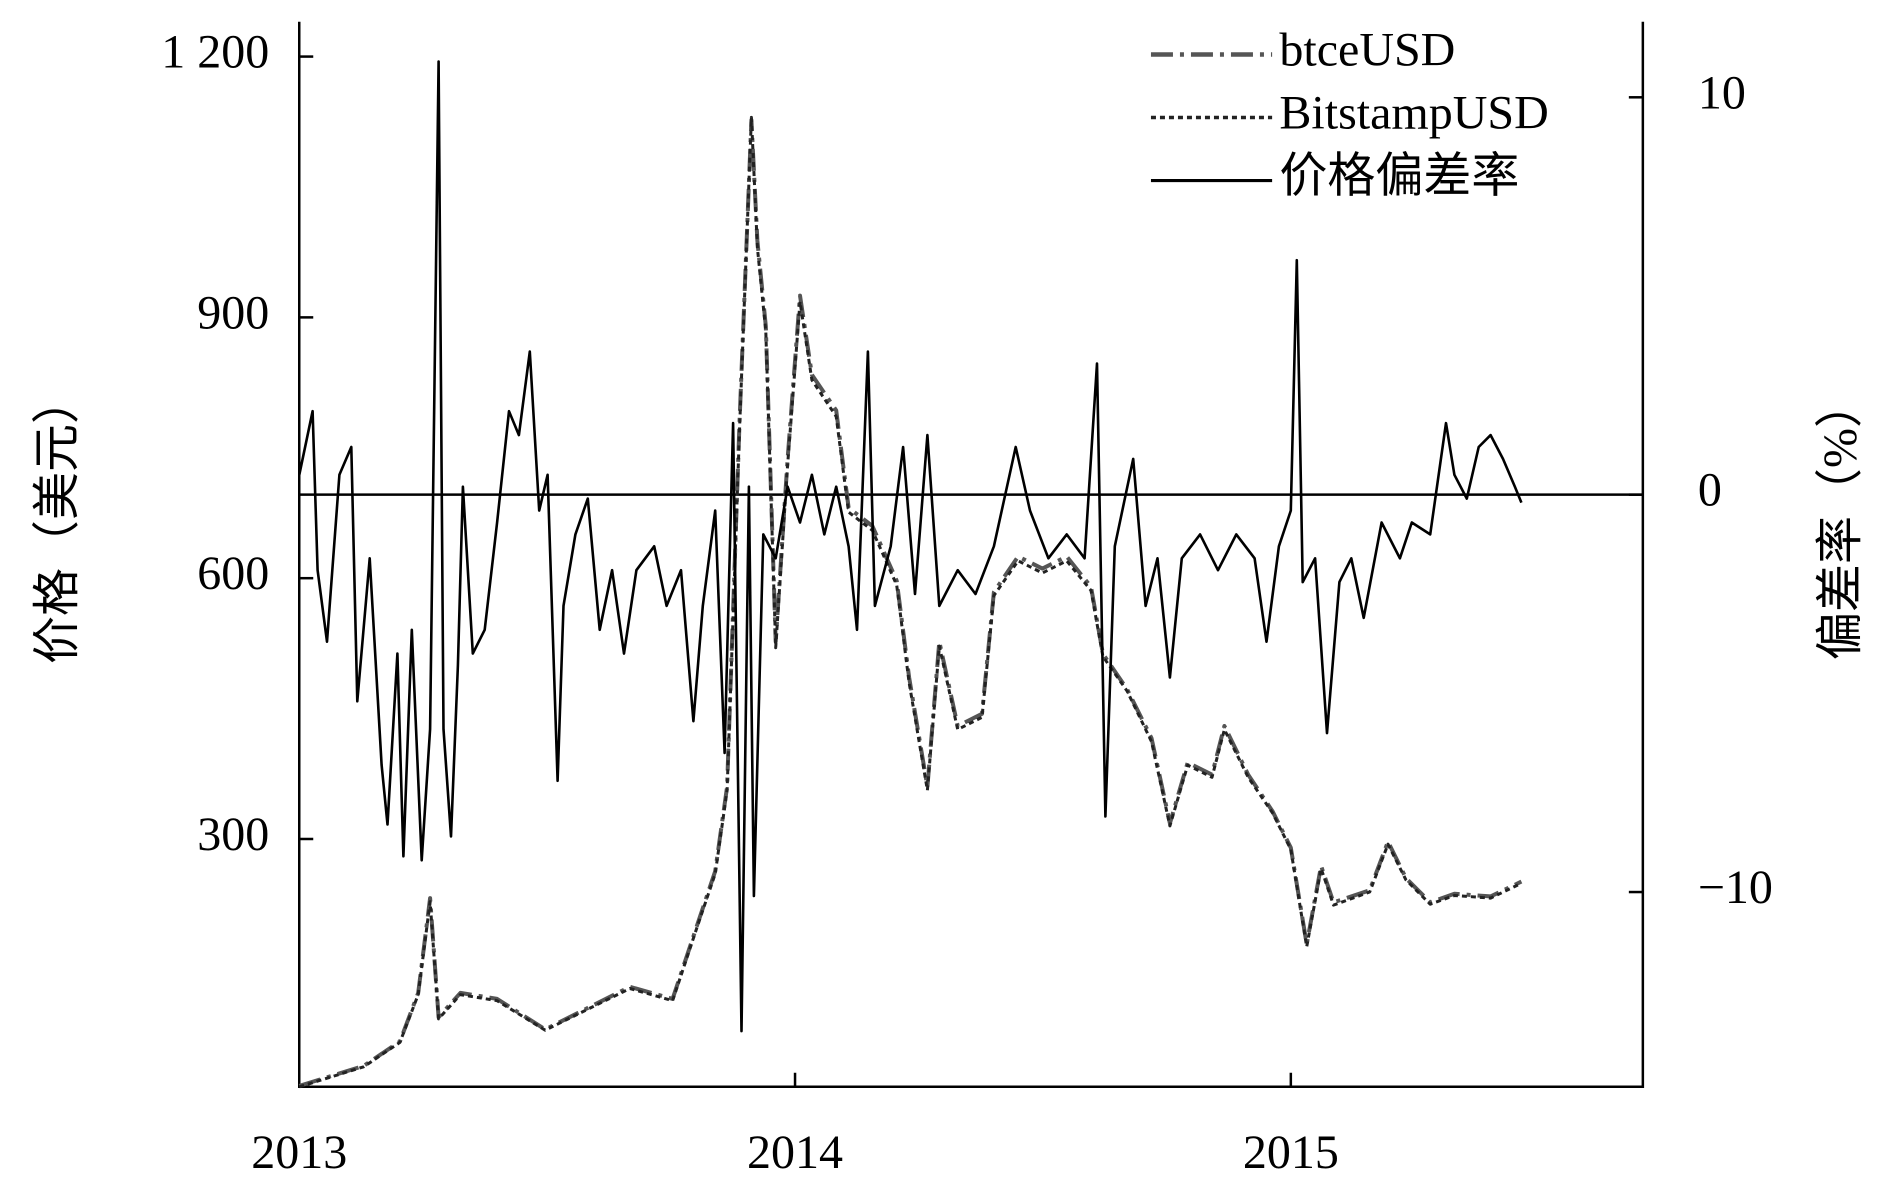 The width and height of the screenshot is (1890, 1181). I want to click on y2-tick-label: 10, so click(1722, 92).